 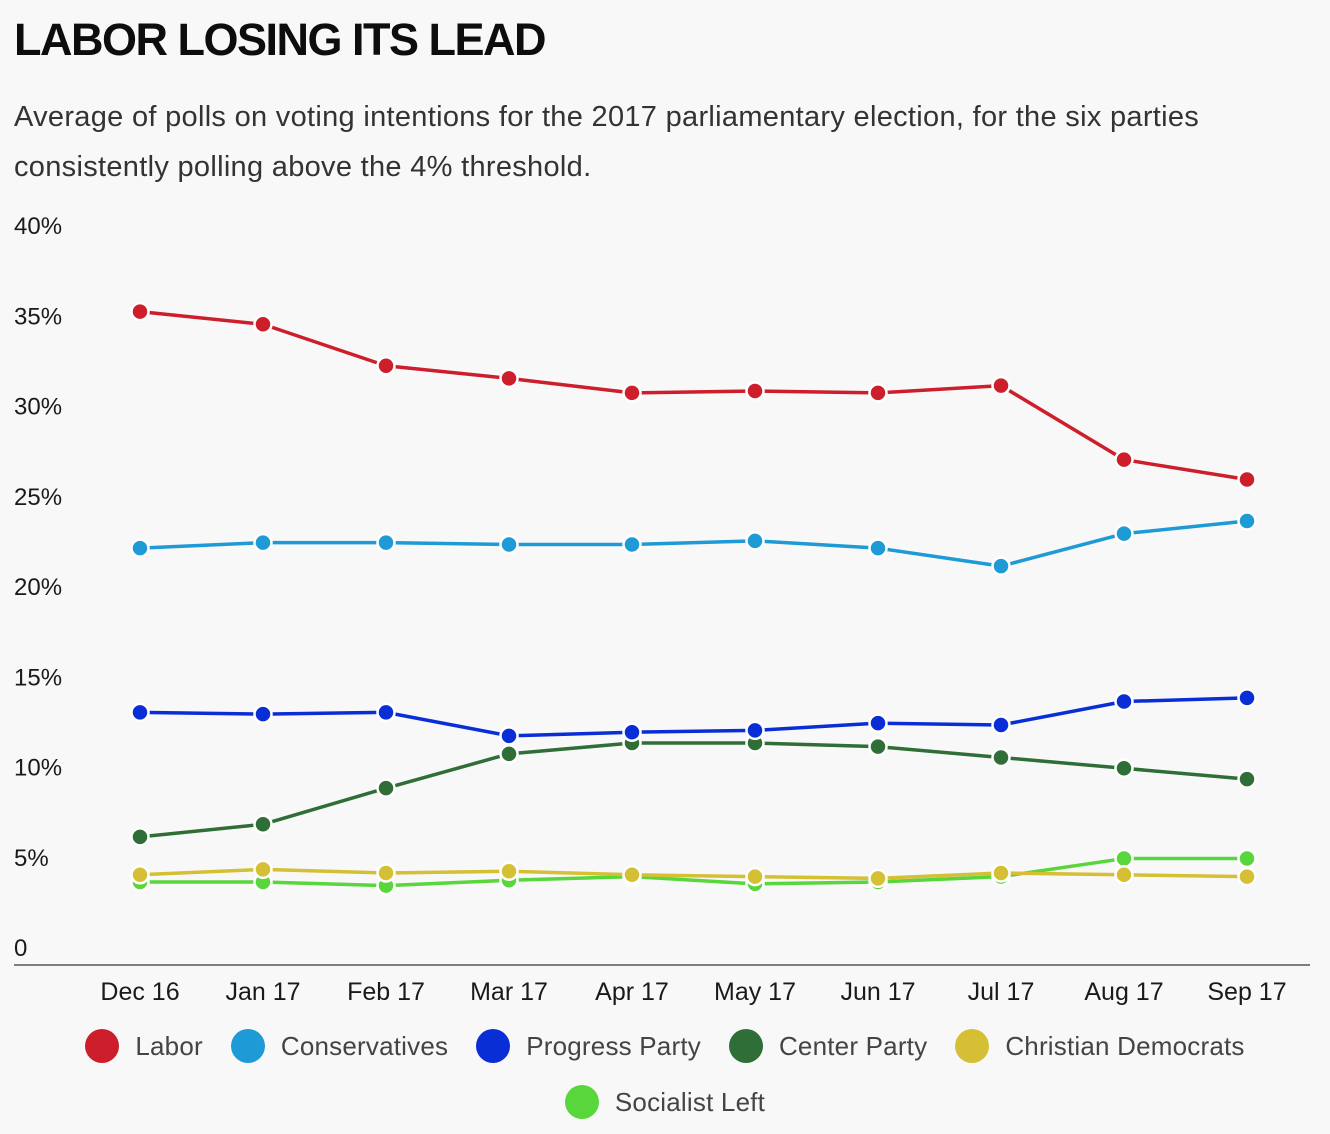 What do you see at coordinates (169, 1045) in the screenshot?
I see `legend-label: Labor` at bounding box center [169, 1045].